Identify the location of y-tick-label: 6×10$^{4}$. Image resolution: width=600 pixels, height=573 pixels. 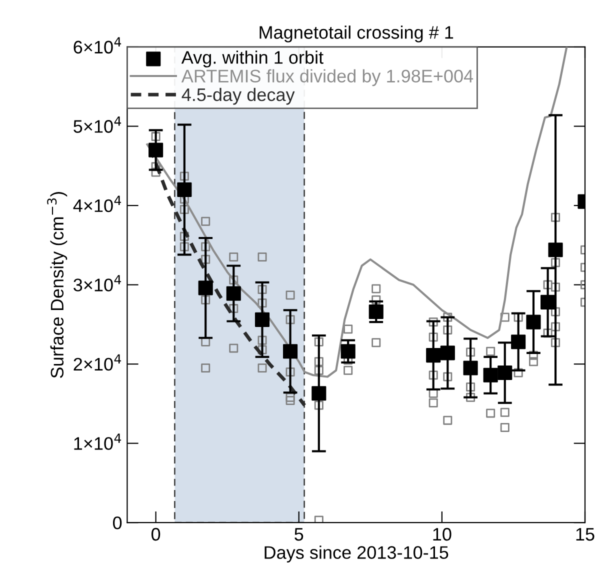
(98, 45).